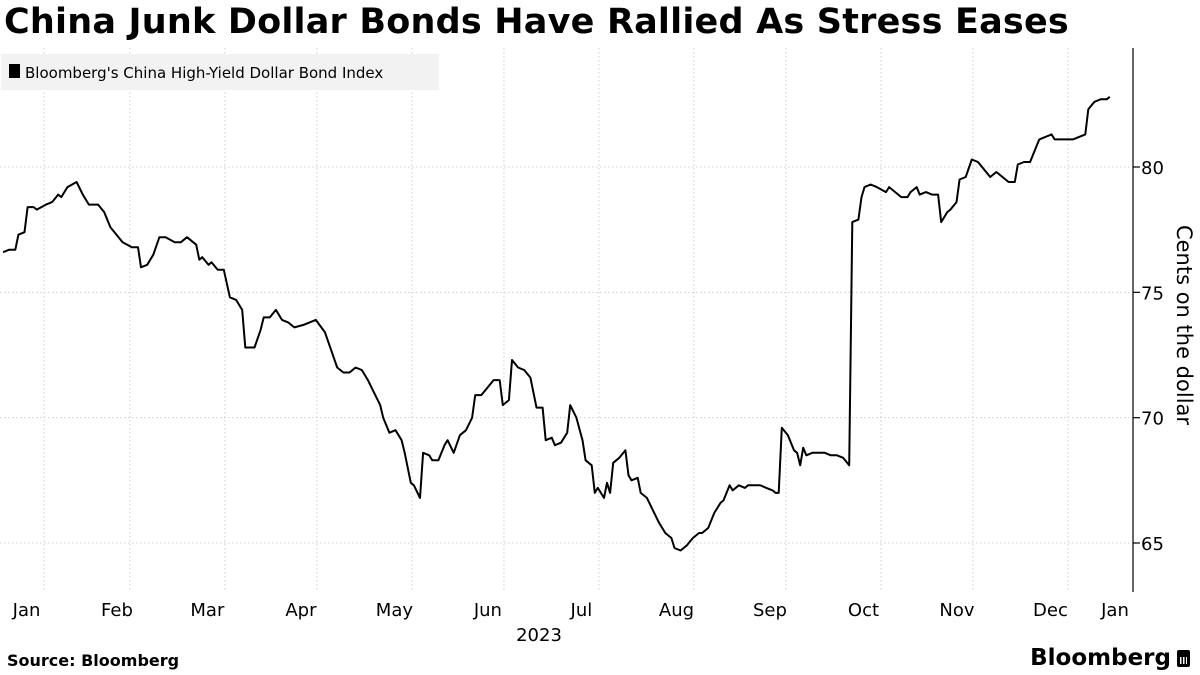 This screenshot has height=675, width=1200. Describe the element at coordinates (1152, 168) in the screenshot. I see `y-tick-label: 80` at that location.